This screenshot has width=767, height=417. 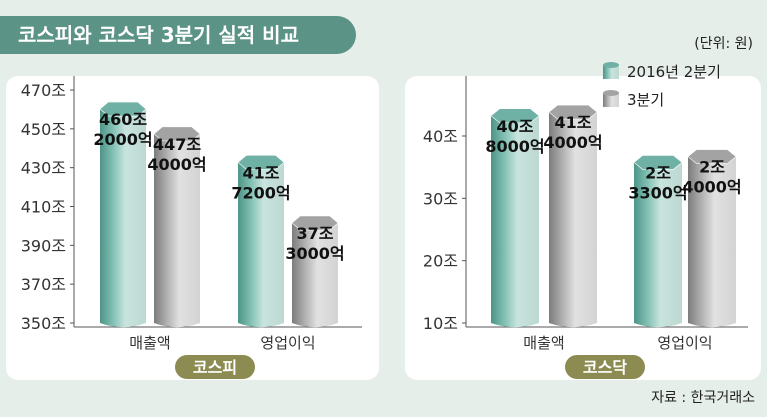 I want to click on unit-label: (단위: 원), so click(x=723, y=44).